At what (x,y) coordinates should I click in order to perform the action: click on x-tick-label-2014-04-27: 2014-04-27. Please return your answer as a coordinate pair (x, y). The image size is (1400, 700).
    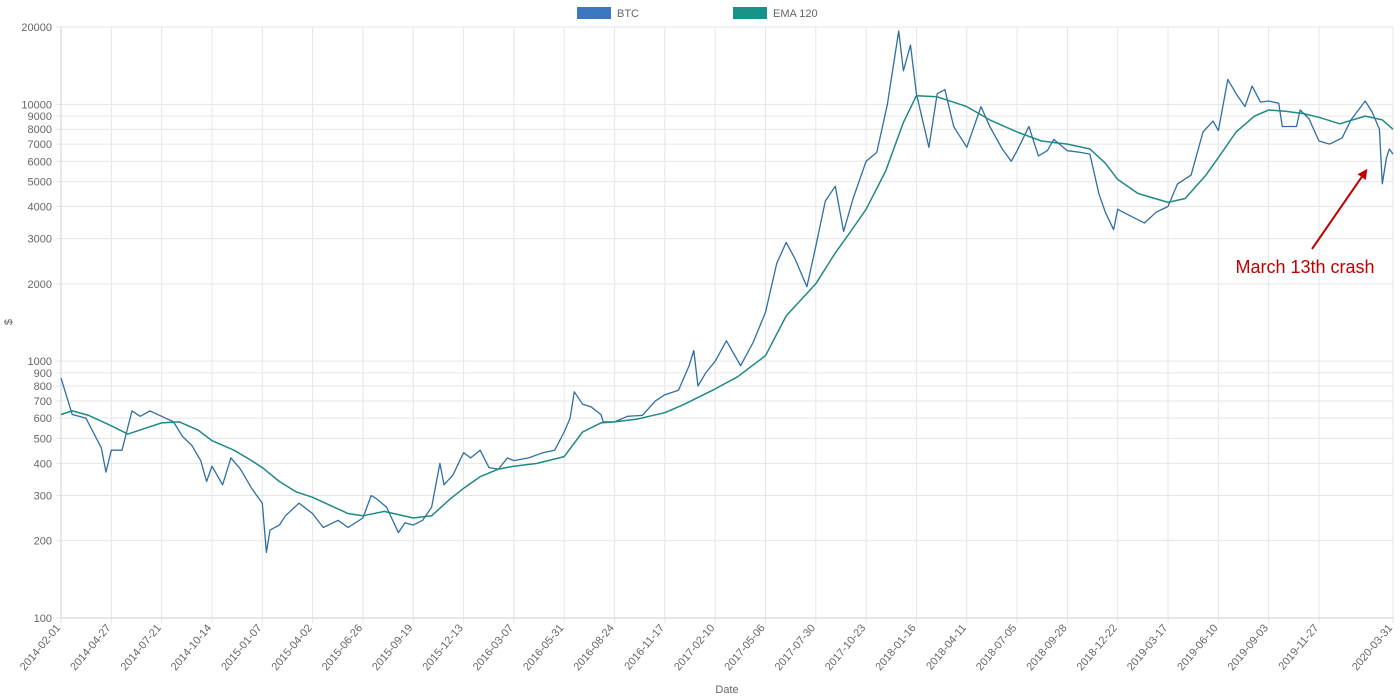
    Looking at the image, I should click on (90, 647).